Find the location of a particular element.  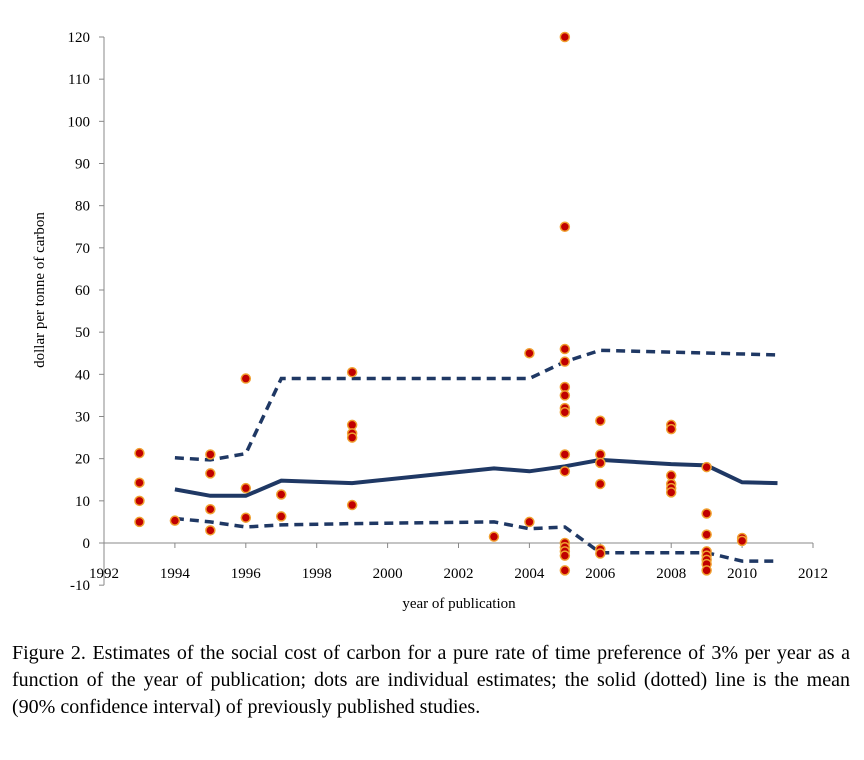

y-tick-label: 110 is located at coordinates (79, 80).